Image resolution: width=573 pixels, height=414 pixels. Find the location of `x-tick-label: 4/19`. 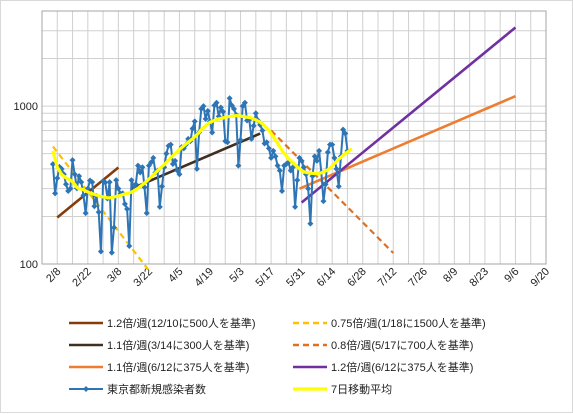

x-tick-label: 4/19 is located at coordinates (204, 278).